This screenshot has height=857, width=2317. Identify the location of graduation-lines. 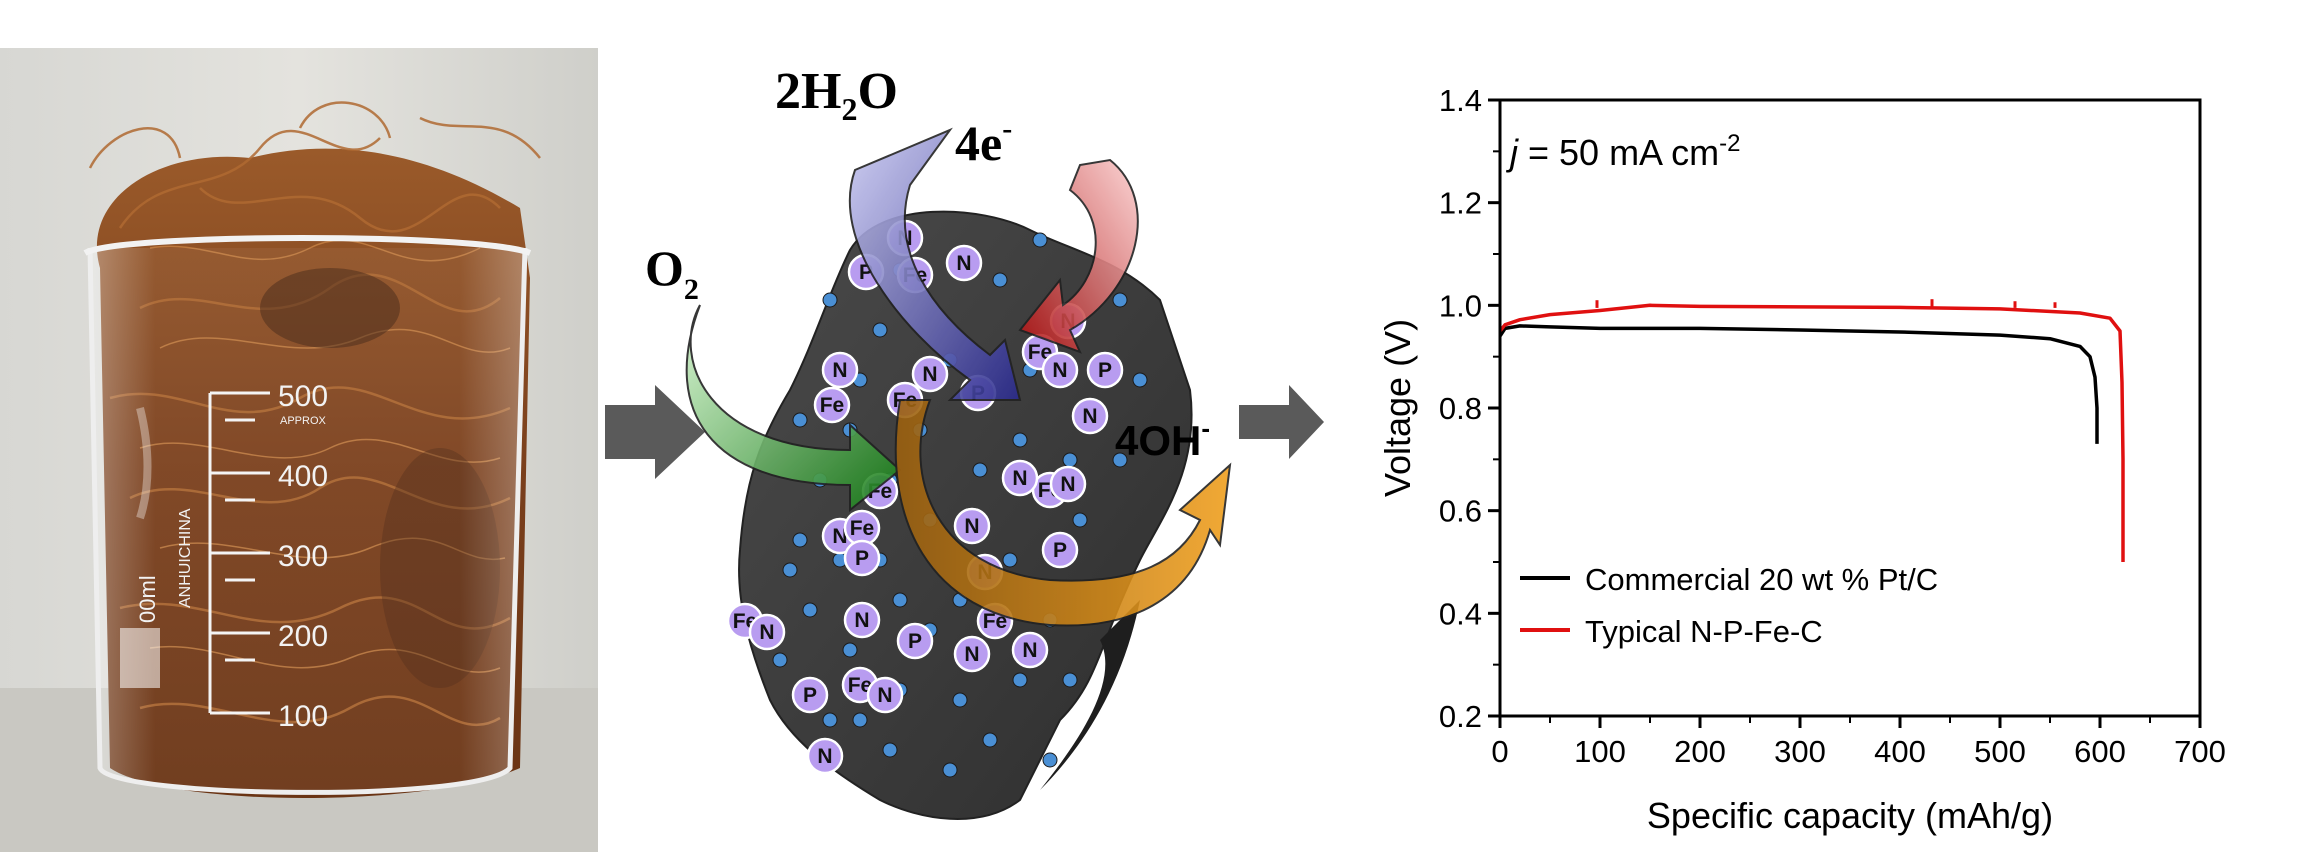
(239, 553).